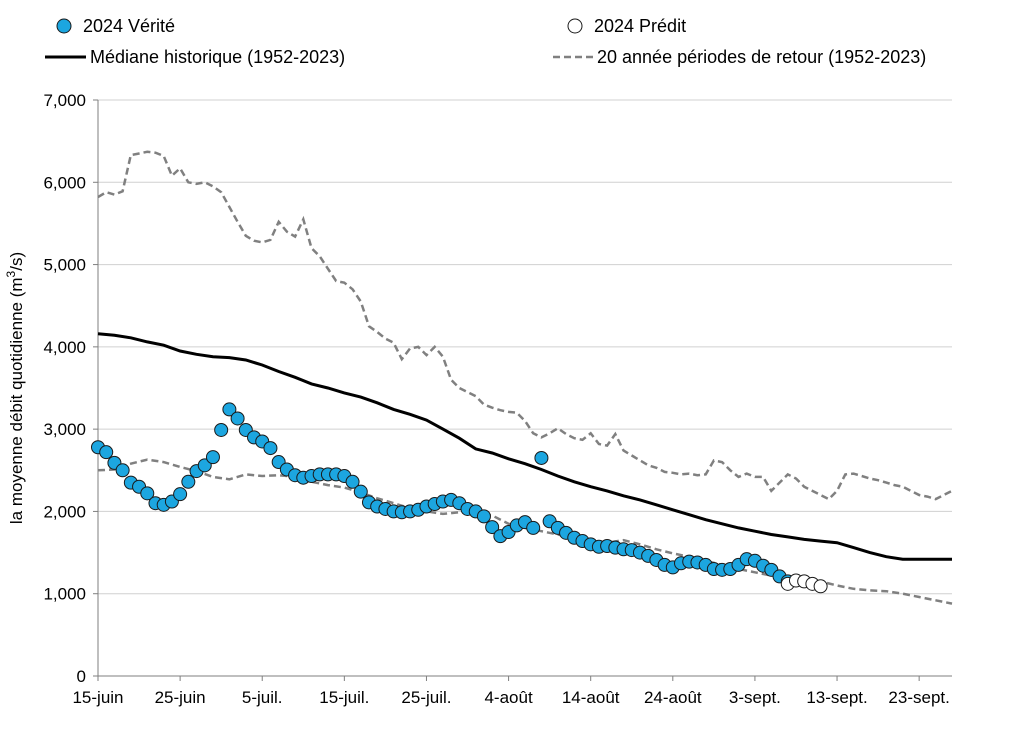  I want to click on legend-label-return: 20 année périodes de retour (1952-2023), so click(761, 57).